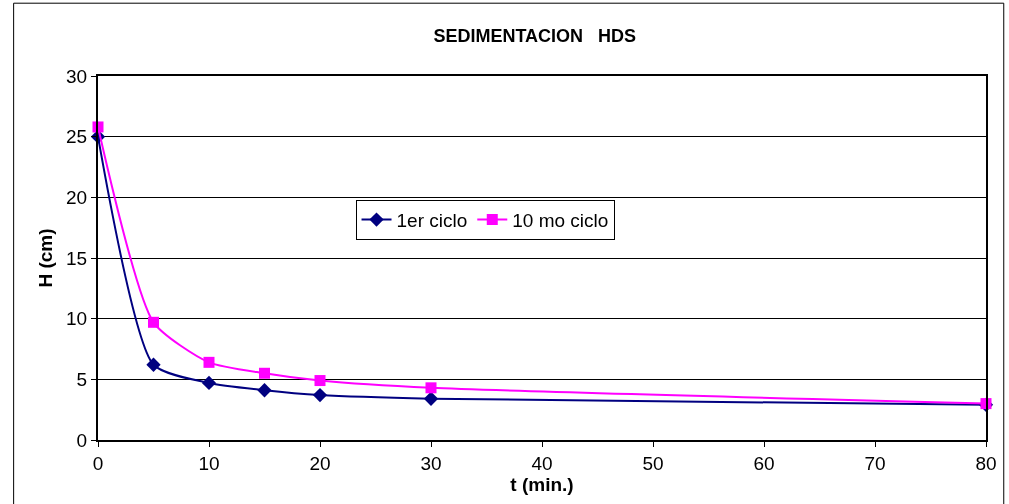 The image size is (1009, 504). I want to click on x-tick-label: 30, so click(431, 463).